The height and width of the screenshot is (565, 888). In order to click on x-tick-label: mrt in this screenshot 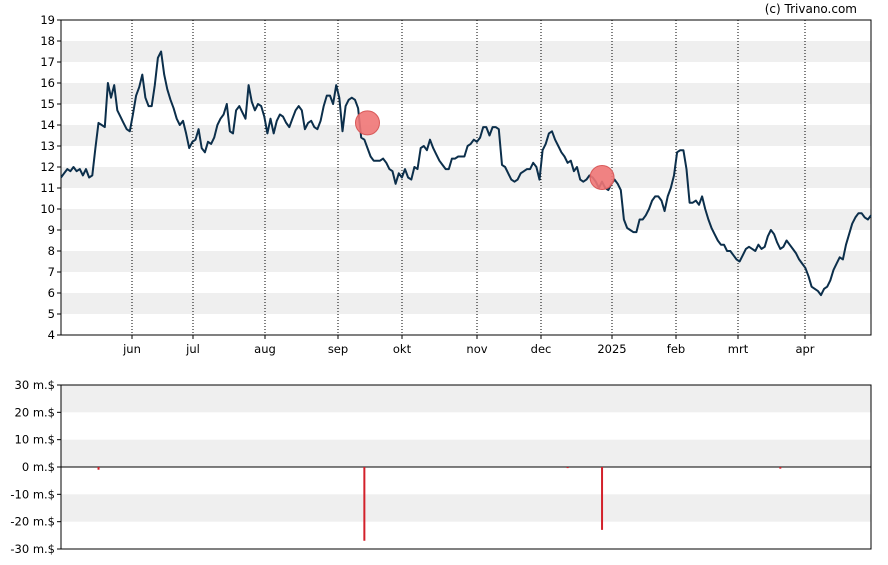, I will do `click(738, 349)`.